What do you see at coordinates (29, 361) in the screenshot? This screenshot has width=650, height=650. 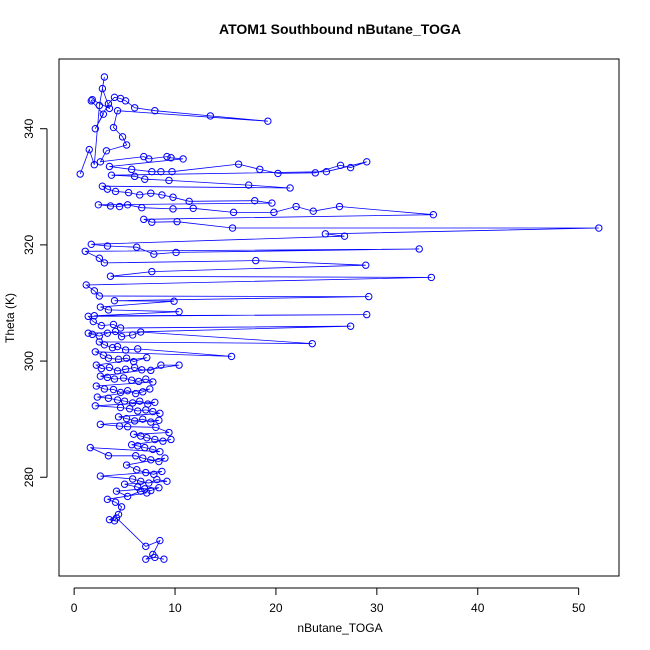 I see `y-tick-label: 300` at bounding box center [29, 361].